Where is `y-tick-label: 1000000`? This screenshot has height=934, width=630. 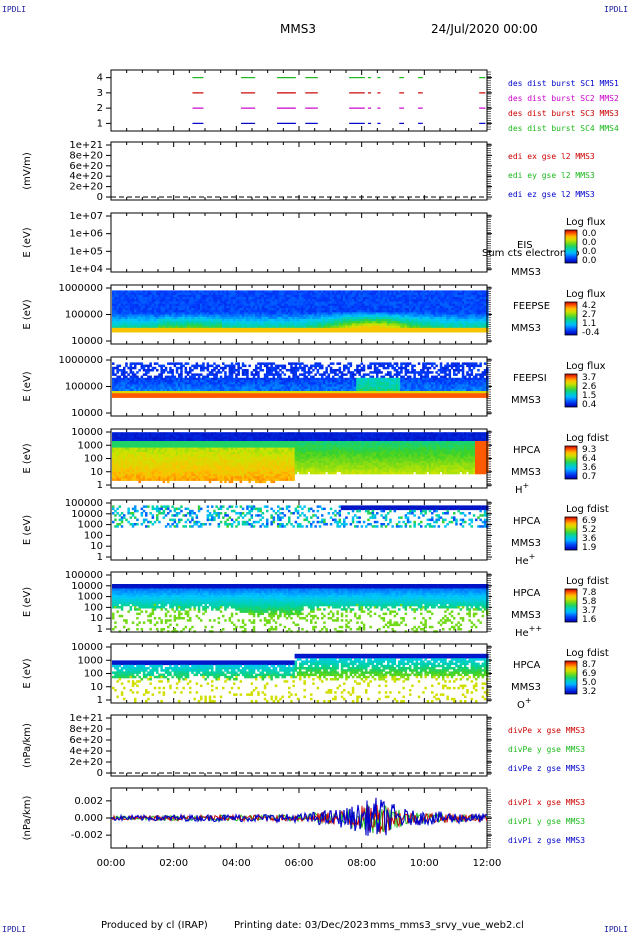
y-tick-label: 1000000 is located at coordinates (80, 288).